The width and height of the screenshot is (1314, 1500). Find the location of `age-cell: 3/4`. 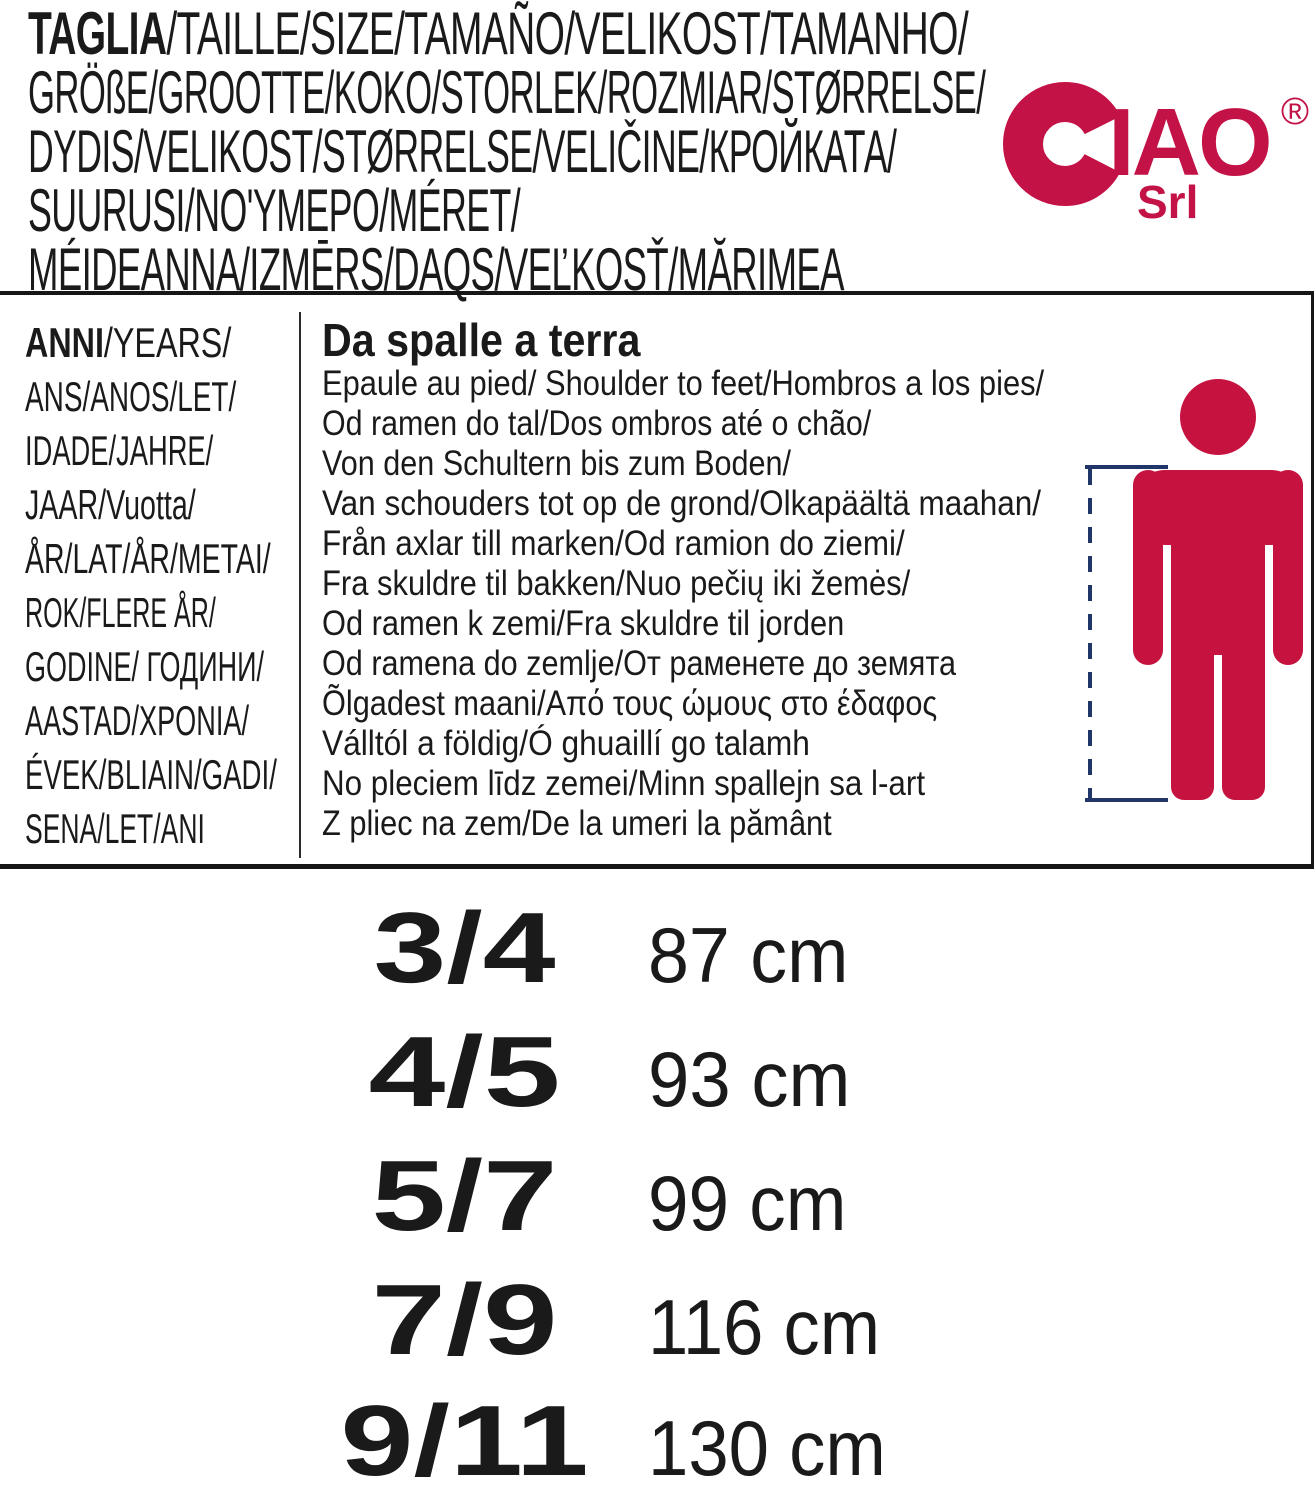

age-cell: 3/4 is located at coordinates (465, 948).